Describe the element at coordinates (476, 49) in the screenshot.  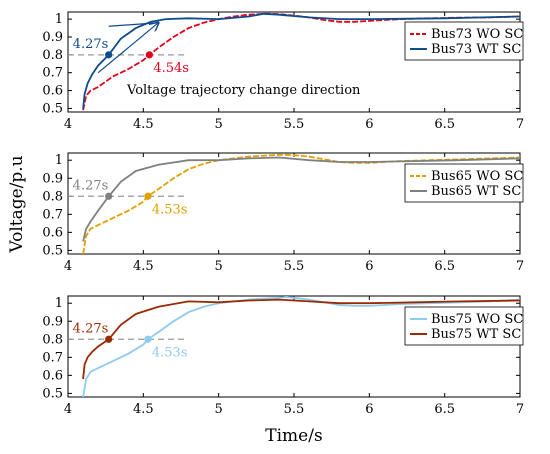
I see `legend-label: Bus73 WT SC` at that location.